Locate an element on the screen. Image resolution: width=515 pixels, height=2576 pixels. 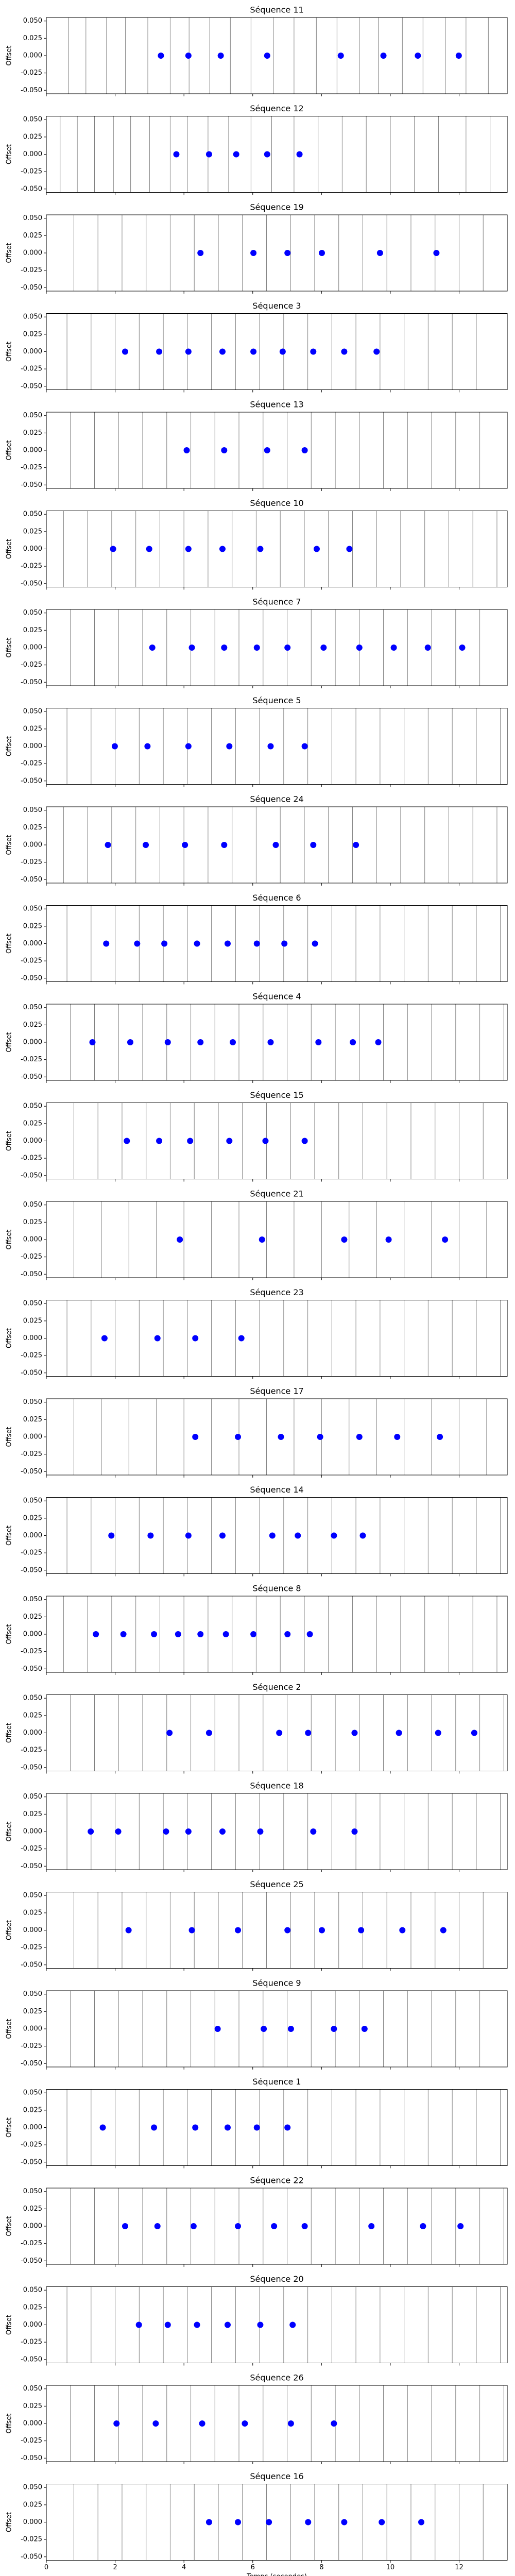
subplot-title: Séquence 8 is located at coordinates (276, 1589).